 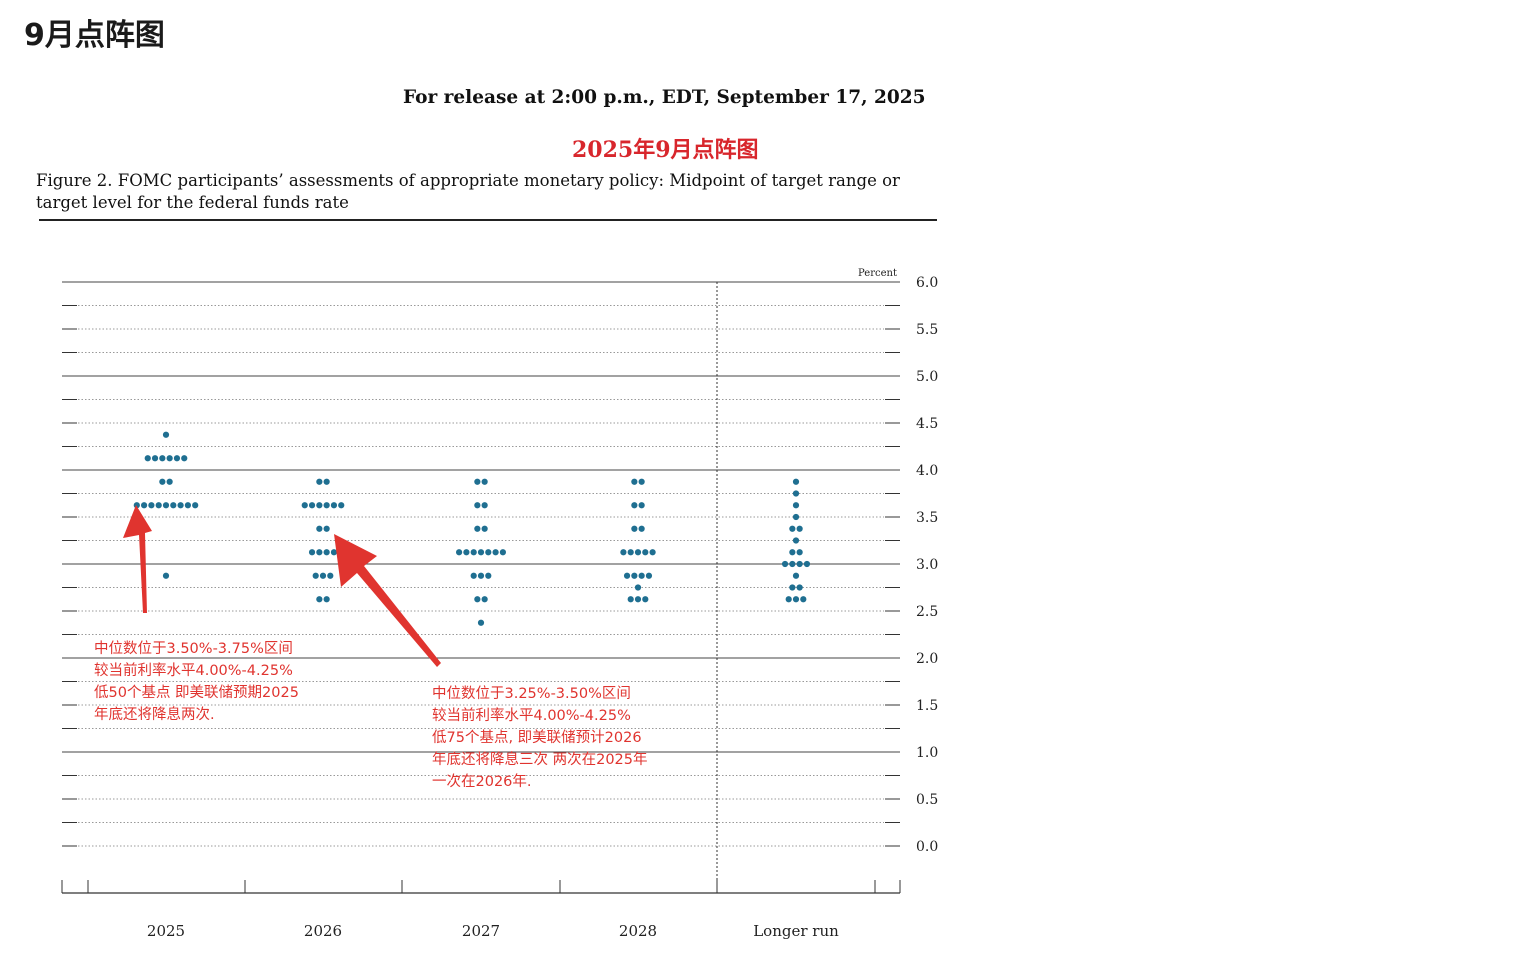 What do you see at coordinates (927, 283) in the screenshot?
I see `y-tick-label: 6.0` at bounding box center [927, 283].